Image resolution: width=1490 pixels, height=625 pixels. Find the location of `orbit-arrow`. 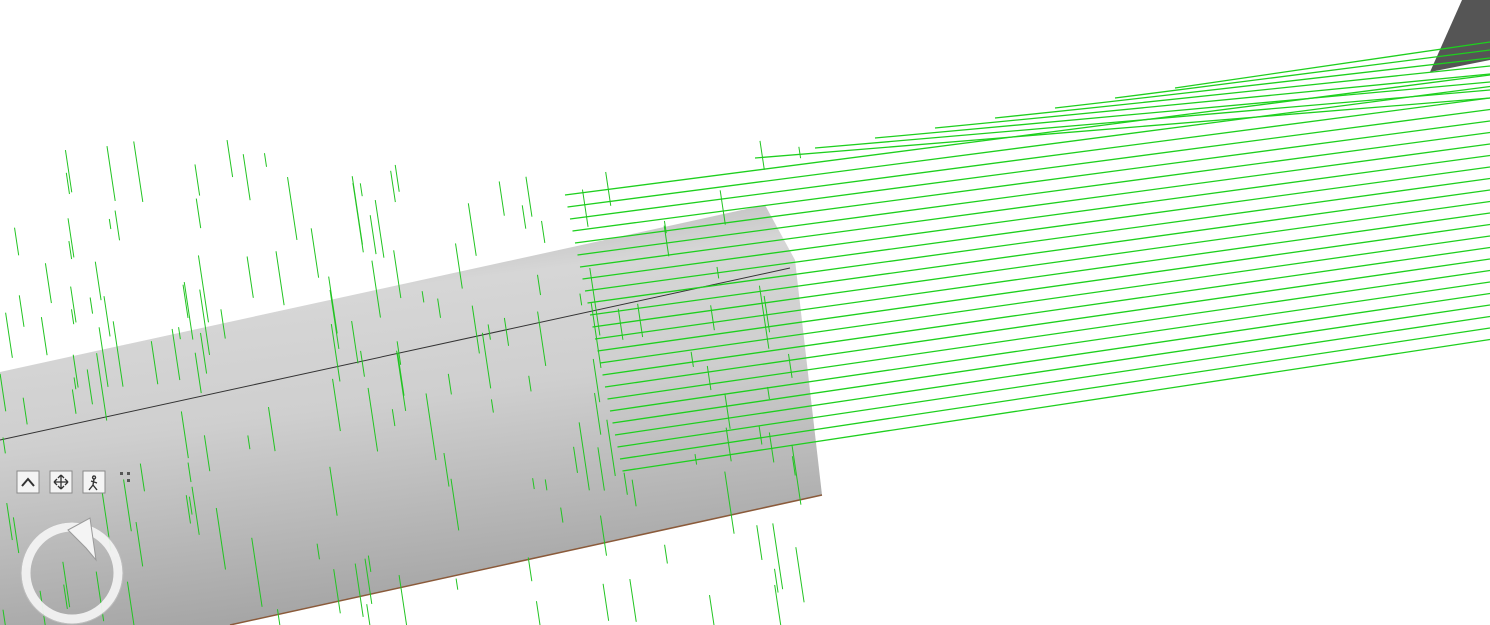

orbit-arrow is located at coordinates (82, 539).